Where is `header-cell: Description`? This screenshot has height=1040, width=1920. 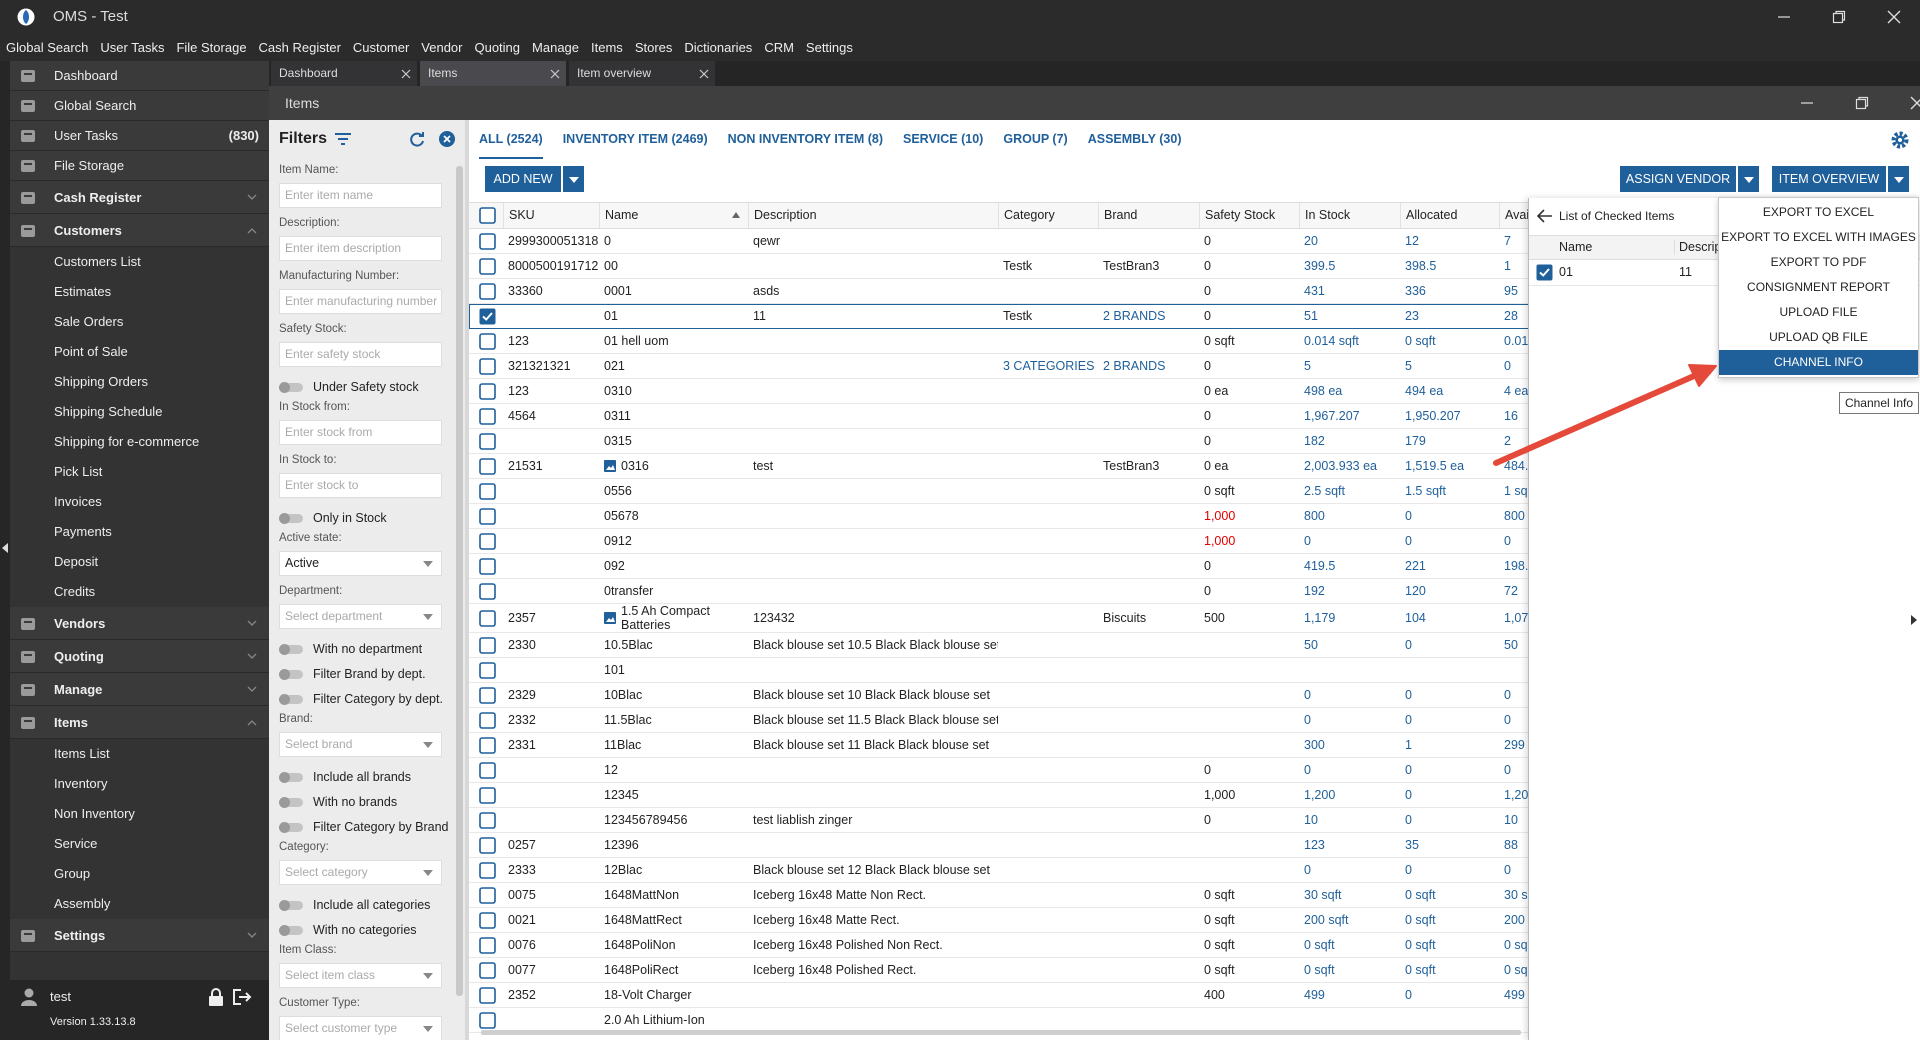
header-cell: Description is located at coordinates (873, 215).